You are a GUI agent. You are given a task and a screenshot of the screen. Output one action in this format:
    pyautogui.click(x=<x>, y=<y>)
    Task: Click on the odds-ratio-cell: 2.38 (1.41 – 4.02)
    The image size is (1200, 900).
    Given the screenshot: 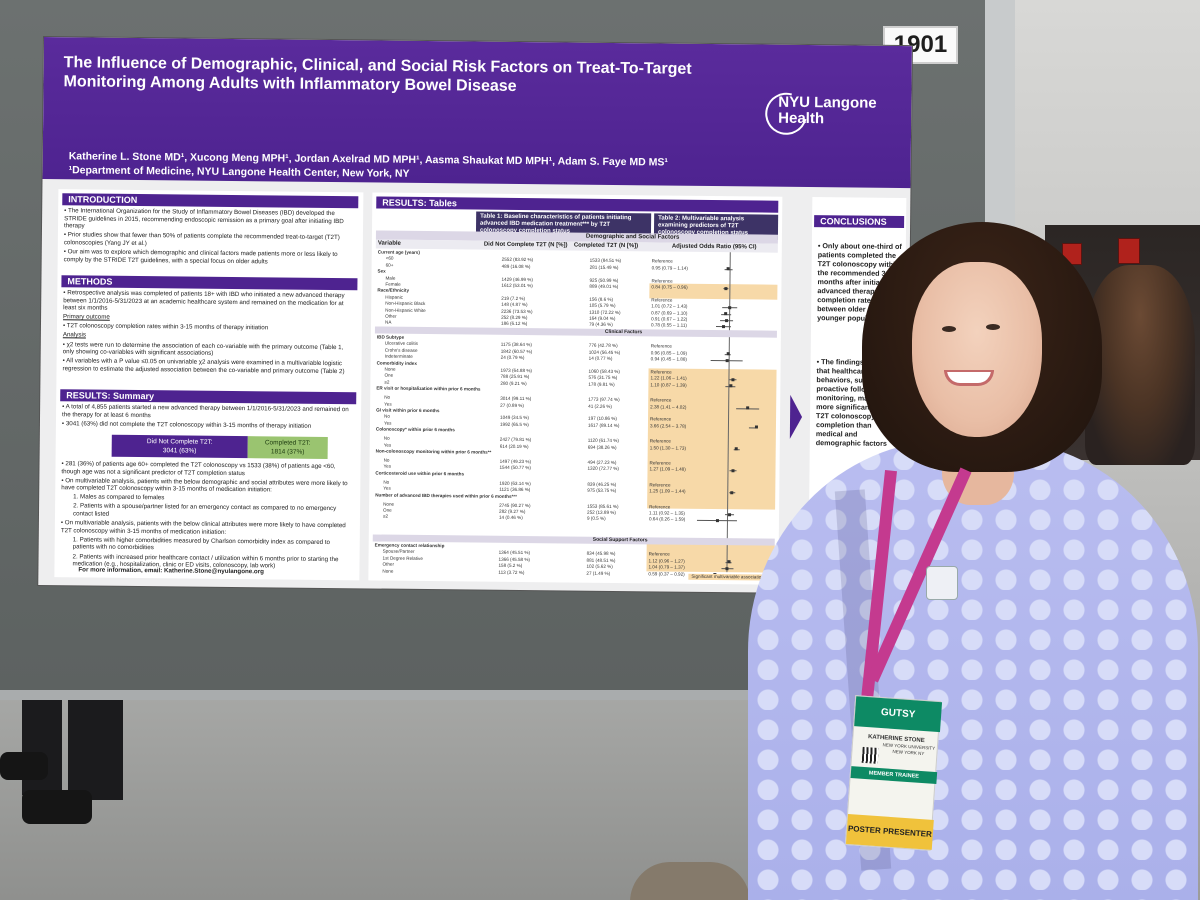 What is the action you would take?
    pyautogui.click(x=668, y=406)
    